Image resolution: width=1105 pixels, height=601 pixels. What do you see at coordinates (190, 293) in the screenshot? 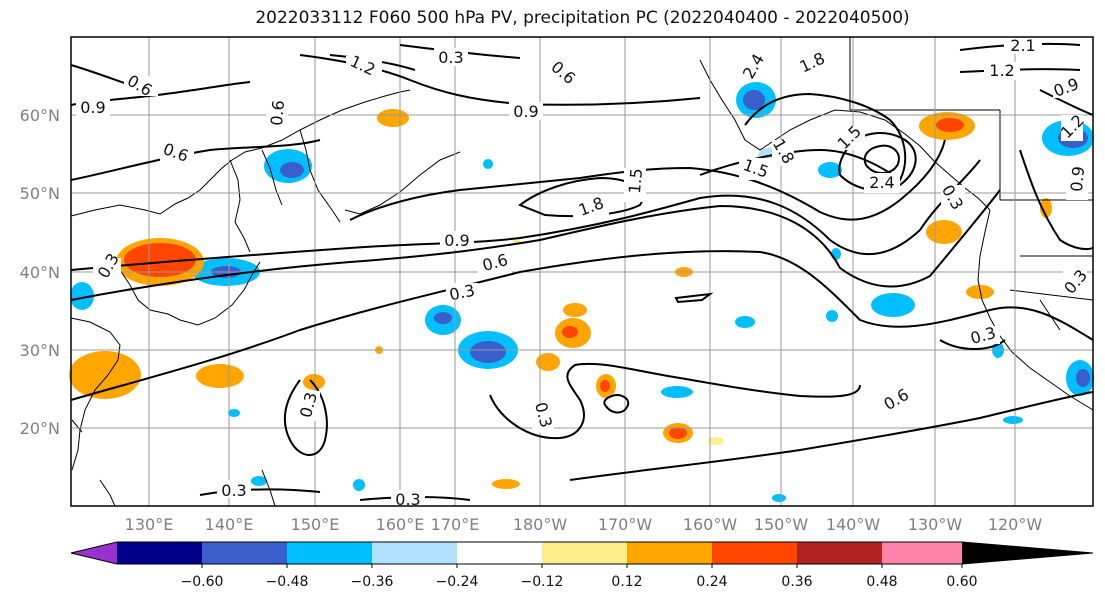
I see `coastline-japan` at bounding box center [190, 293].